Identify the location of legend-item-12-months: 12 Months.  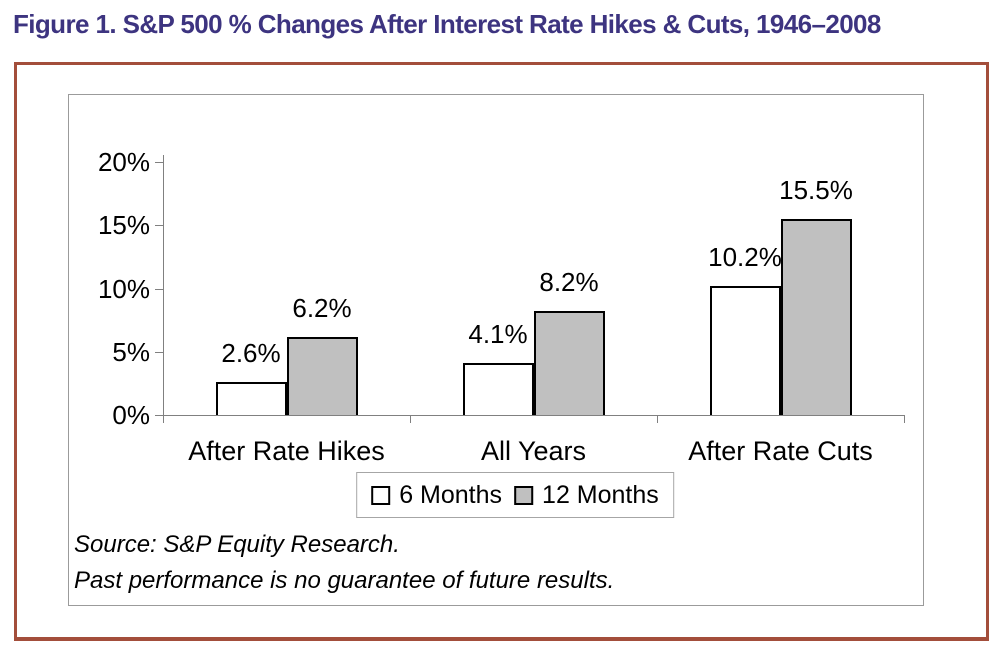
(586, 495).